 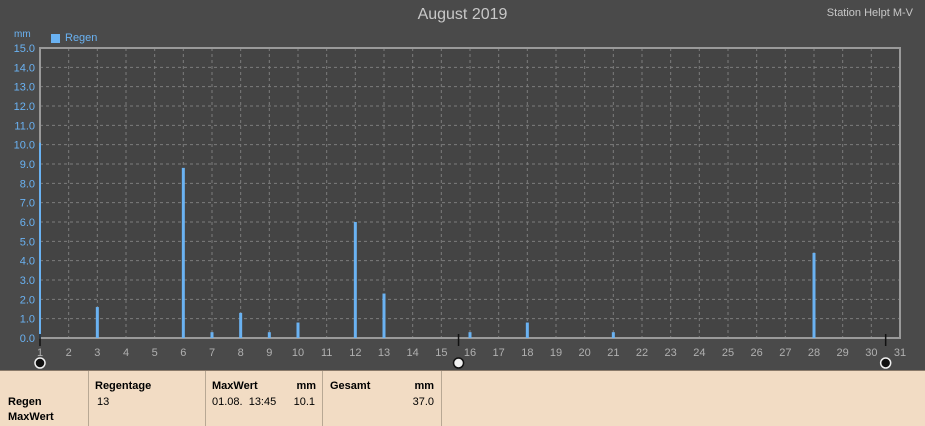 I want to click on y-tick-label: 8.0, so click(x=27, y=184).